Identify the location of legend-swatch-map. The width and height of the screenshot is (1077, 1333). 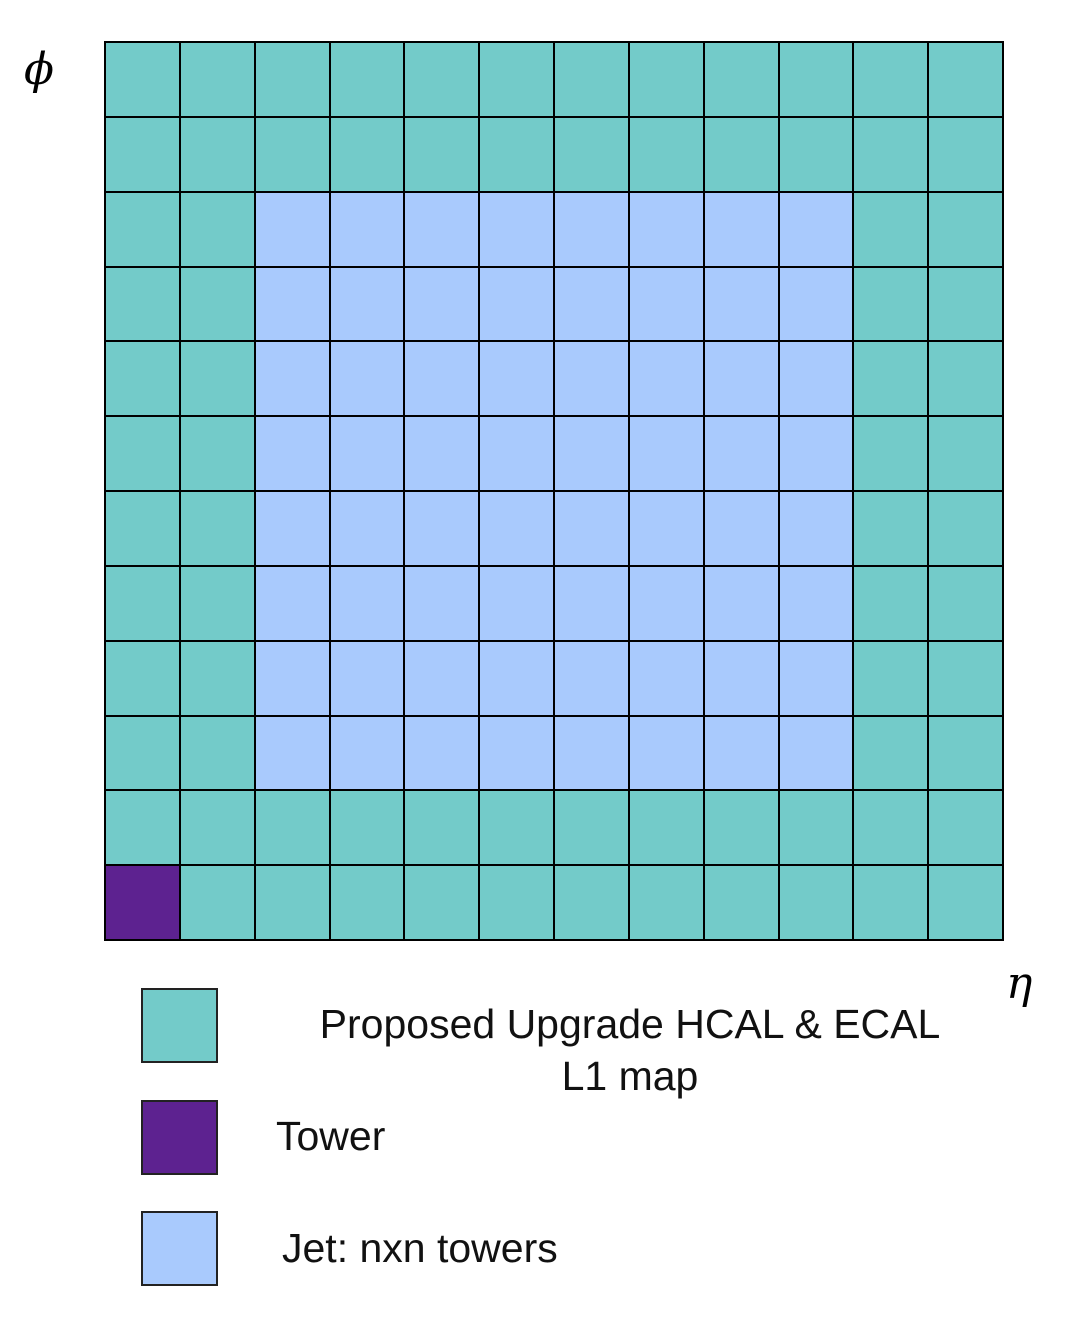
(179, 1025).